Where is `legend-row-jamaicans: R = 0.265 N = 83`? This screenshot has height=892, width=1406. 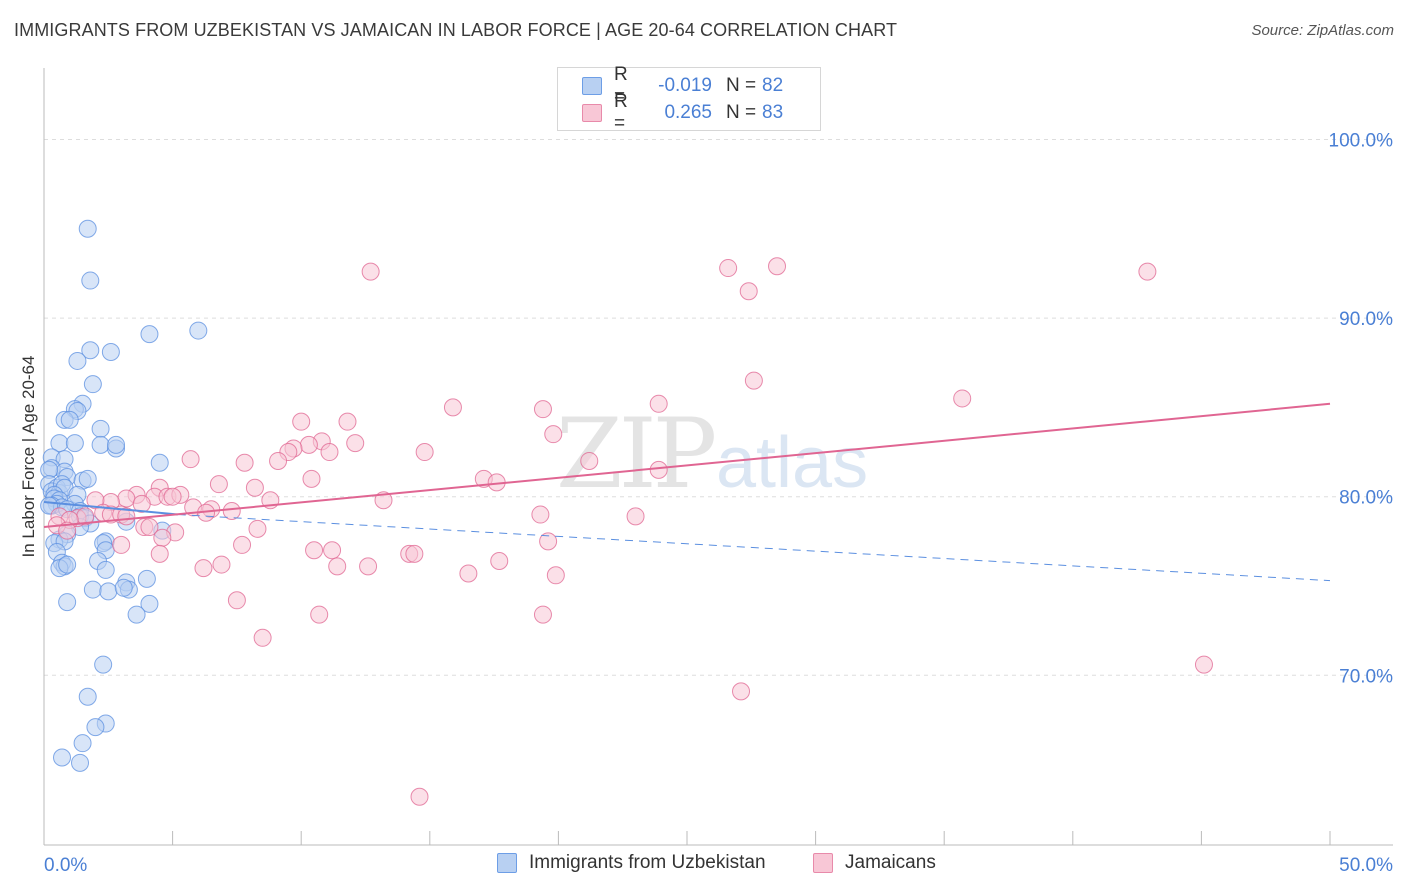 legend-row-jamaicans: R = 0.265 N = 83 is located at coordinates (683, 112).